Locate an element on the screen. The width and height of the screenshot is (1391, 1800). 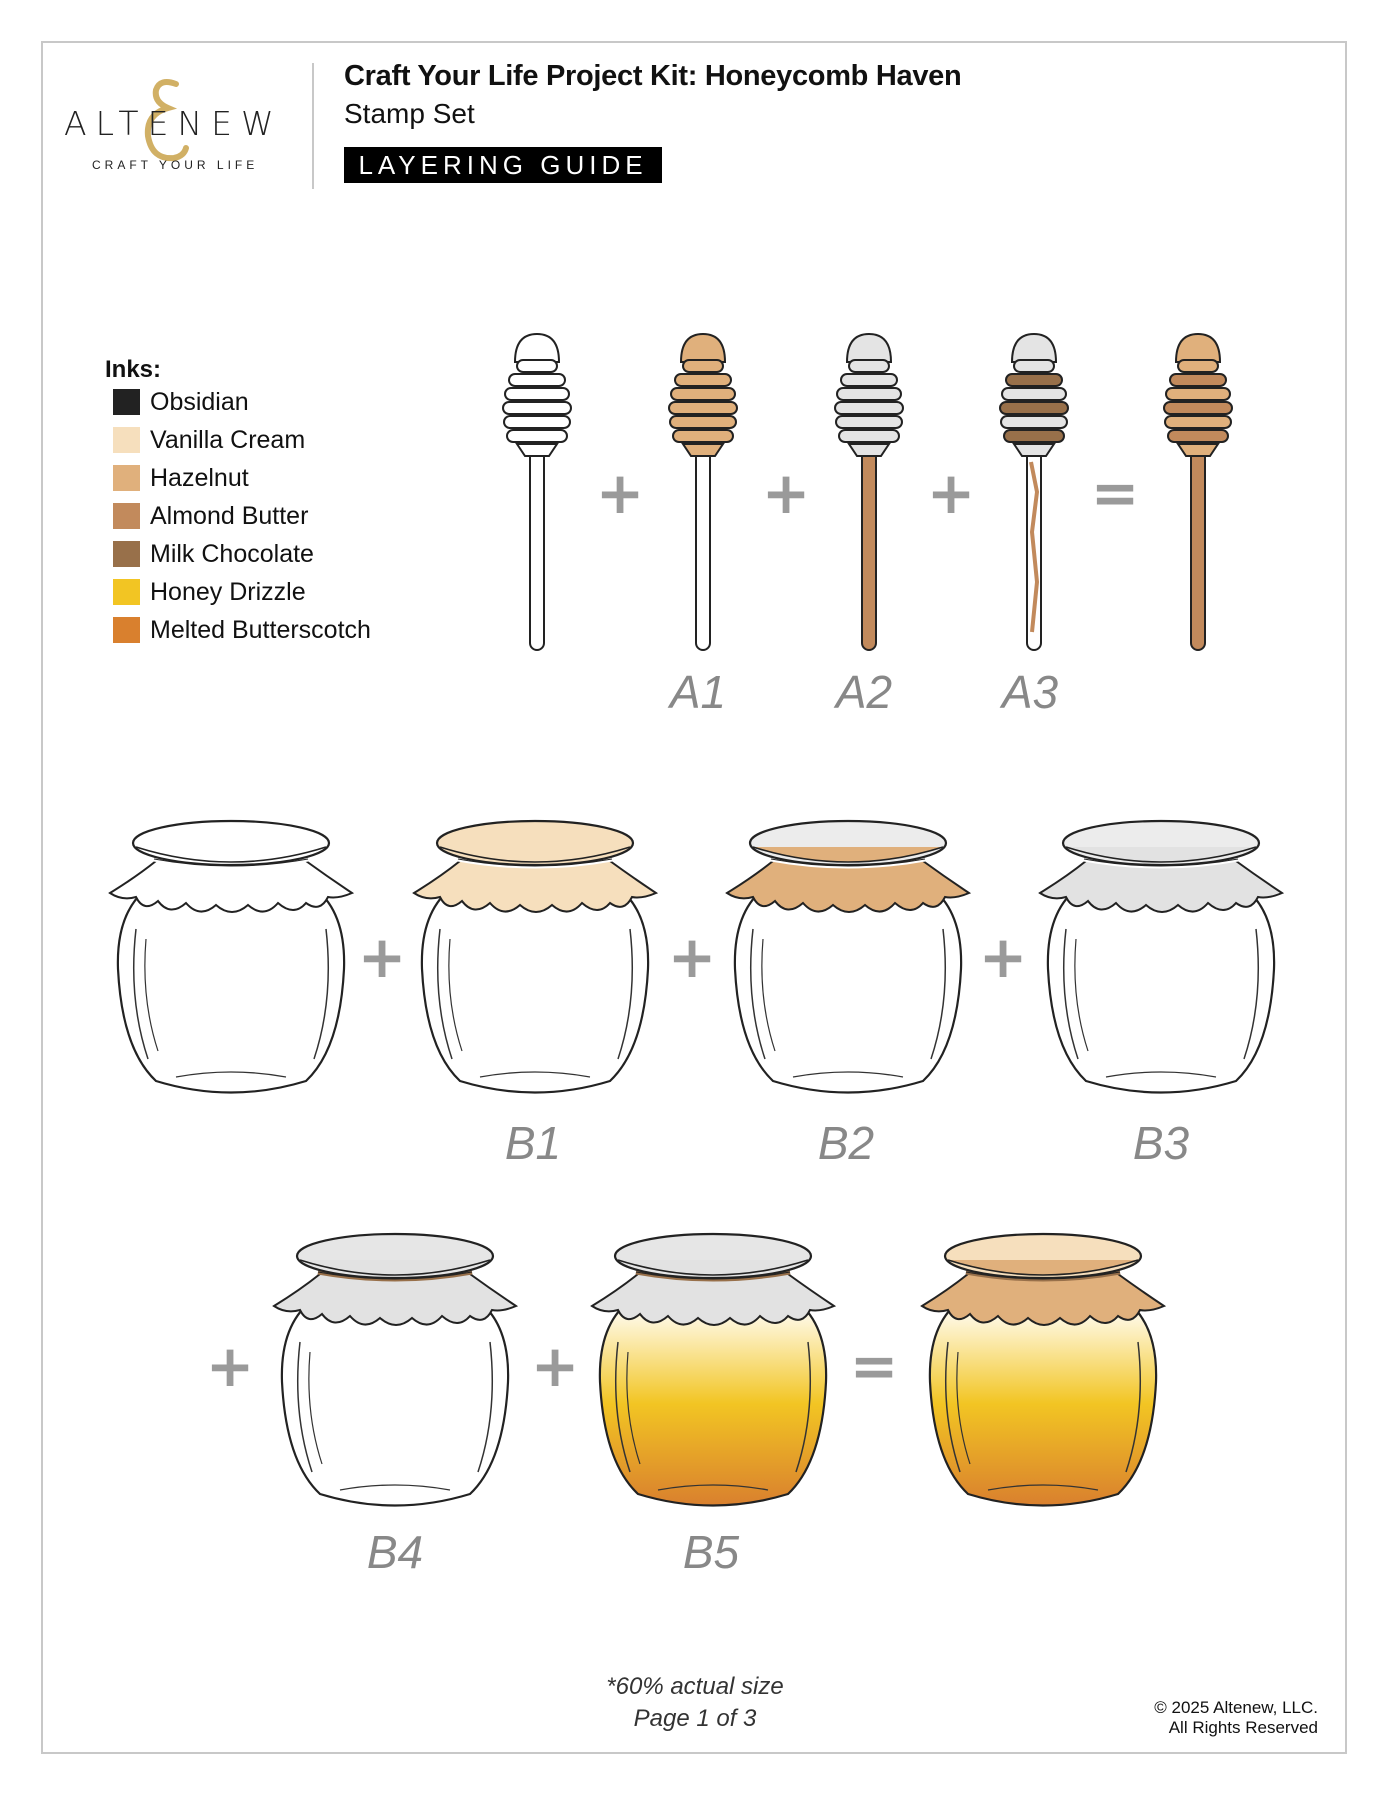
ink-item: Melted Butterscotch is located at coordinates (242, 630).